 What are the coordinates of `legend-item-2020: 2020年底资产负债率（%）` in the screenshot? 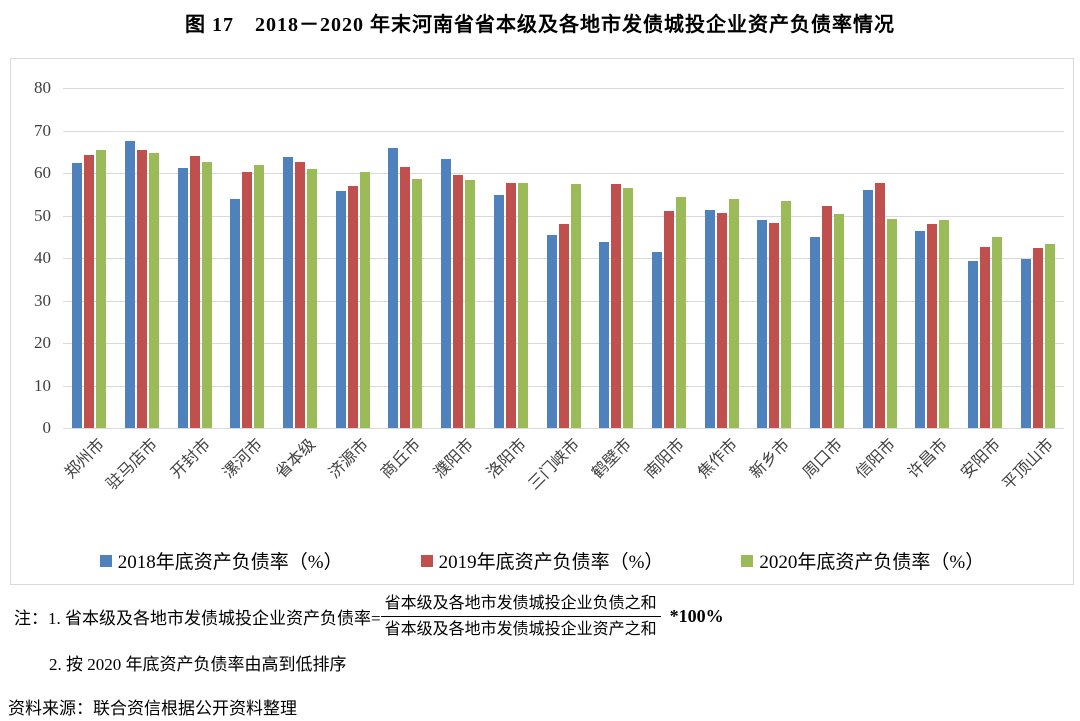 It's located at (862, 560).